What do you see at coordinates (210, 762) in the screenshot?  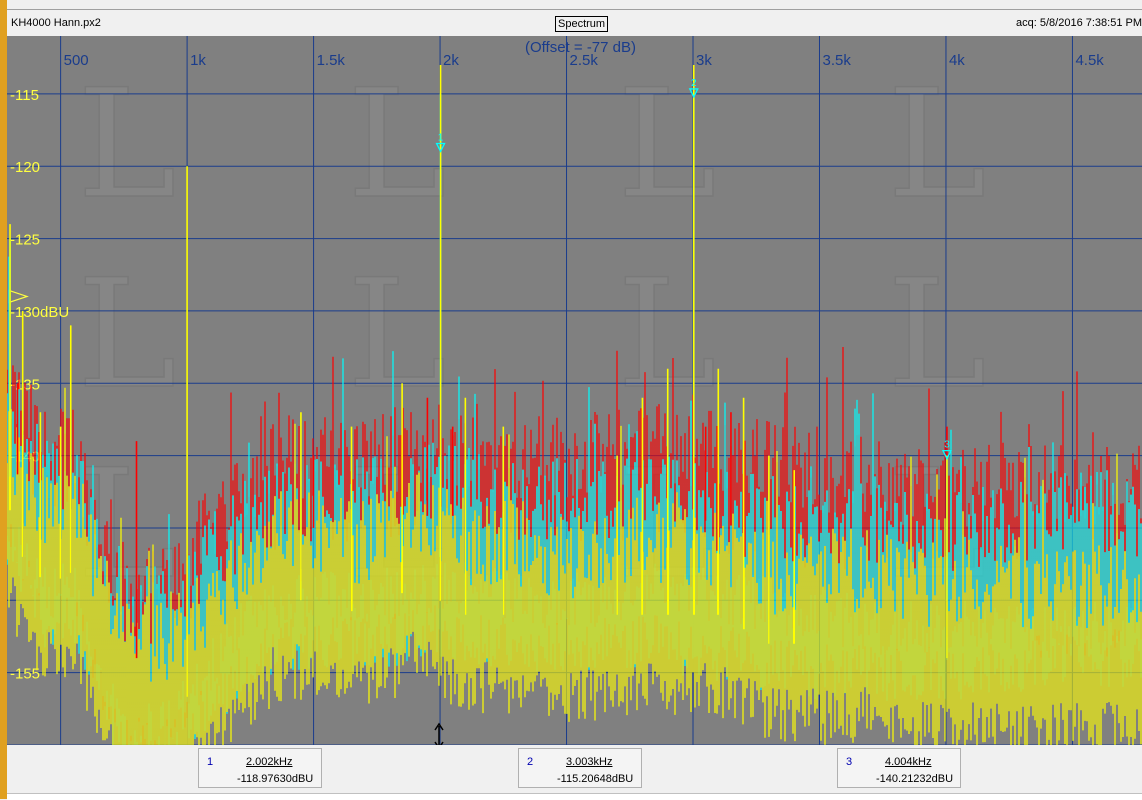 I see `marker-id: 1` at bounding box center [210, 762].